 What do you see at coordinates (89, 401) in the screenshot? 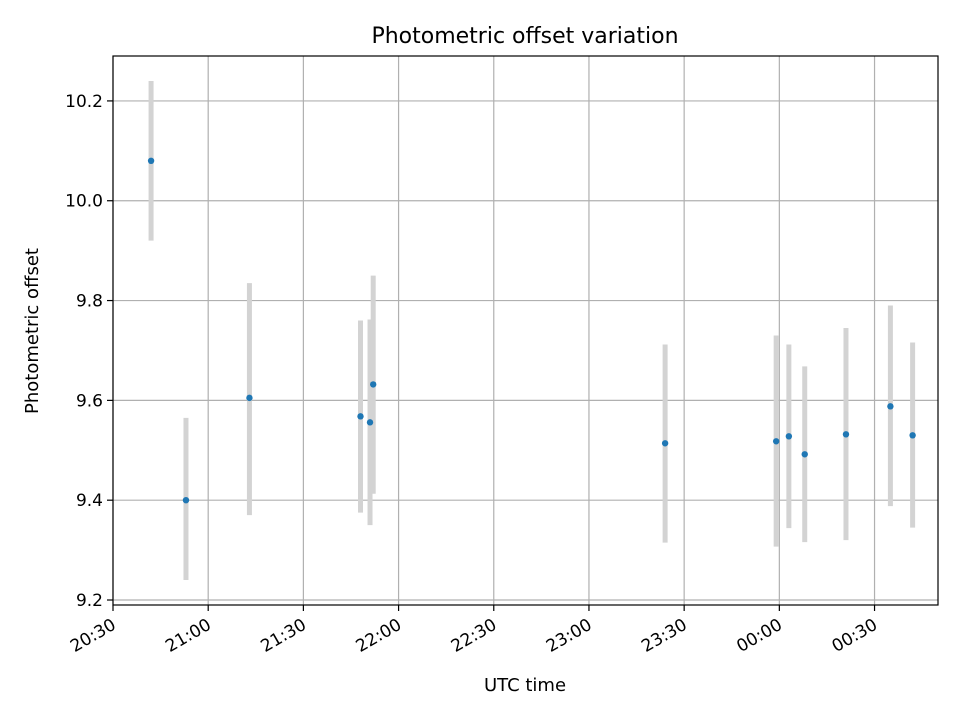
I see `y-tick-label: 9.6` at bounding box center [89, 401].